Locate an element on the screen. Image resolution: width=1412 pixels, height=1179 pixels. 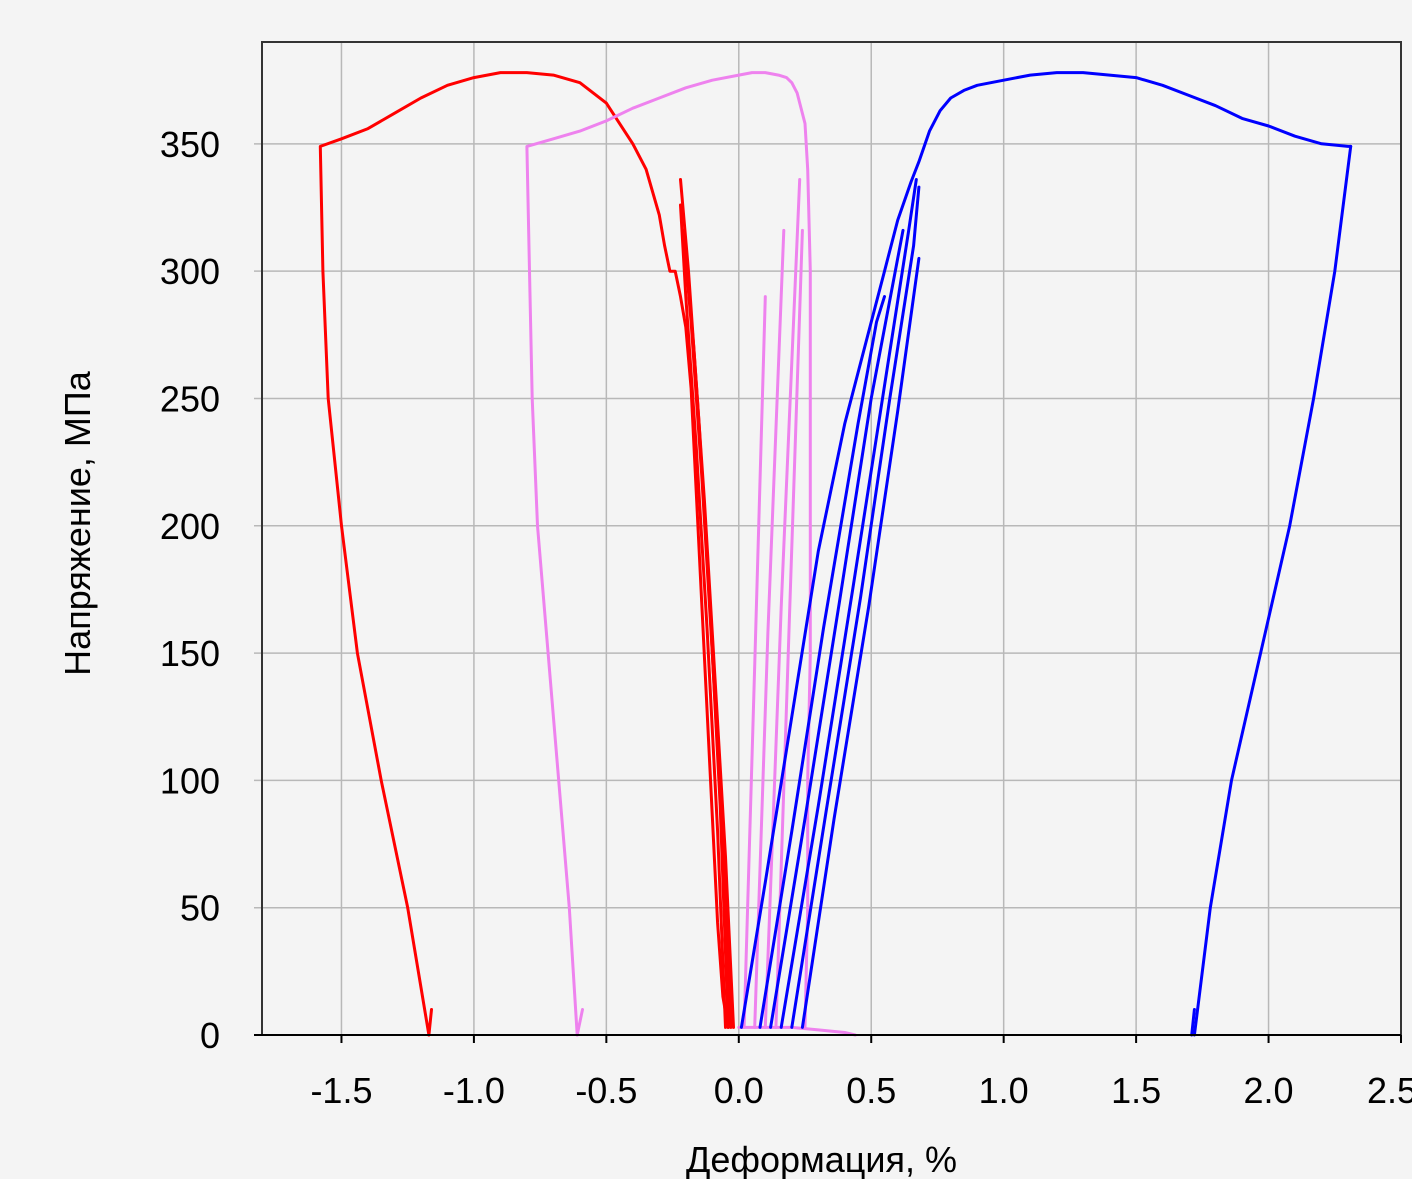
x-tick-labels: -1.5 -1.0 -0.5 0.0 0.5 1.0 1.5 2.0 2.5 is located at coordinates (861, 1073).